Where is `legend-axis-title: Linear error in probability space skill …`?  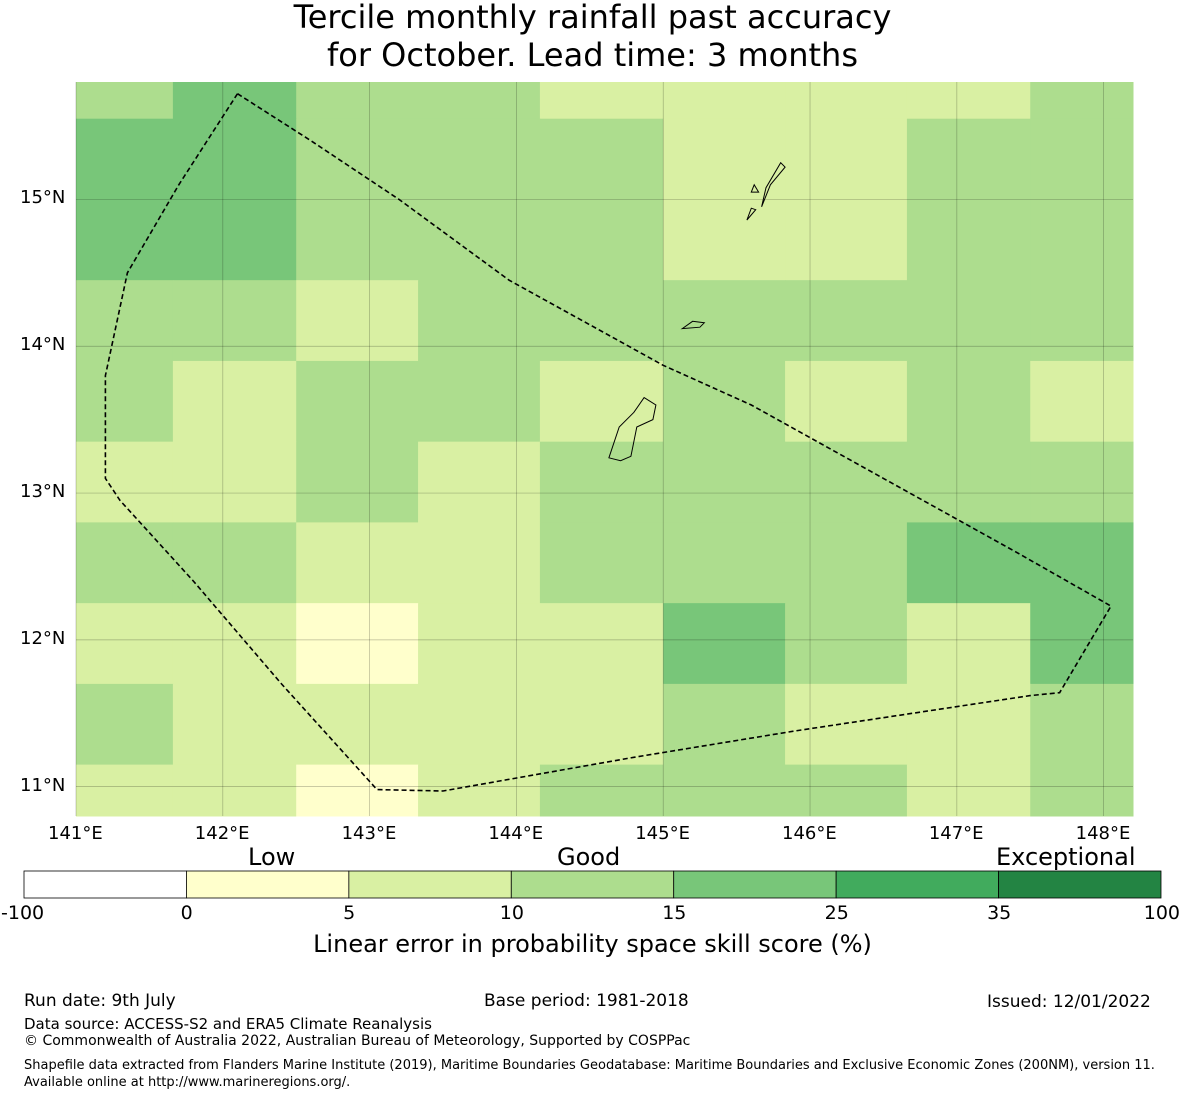 legend-axis-title: Linear error in probability space skill … is located at coordinates (592, 944).